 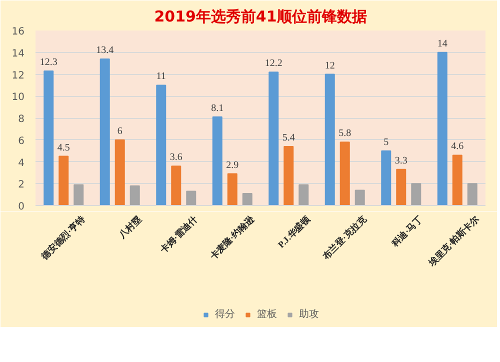 What do you see at coordinates (232, 165) in the screenshot?
I see `data-label: 2.9` at bounding box center [232, 165].